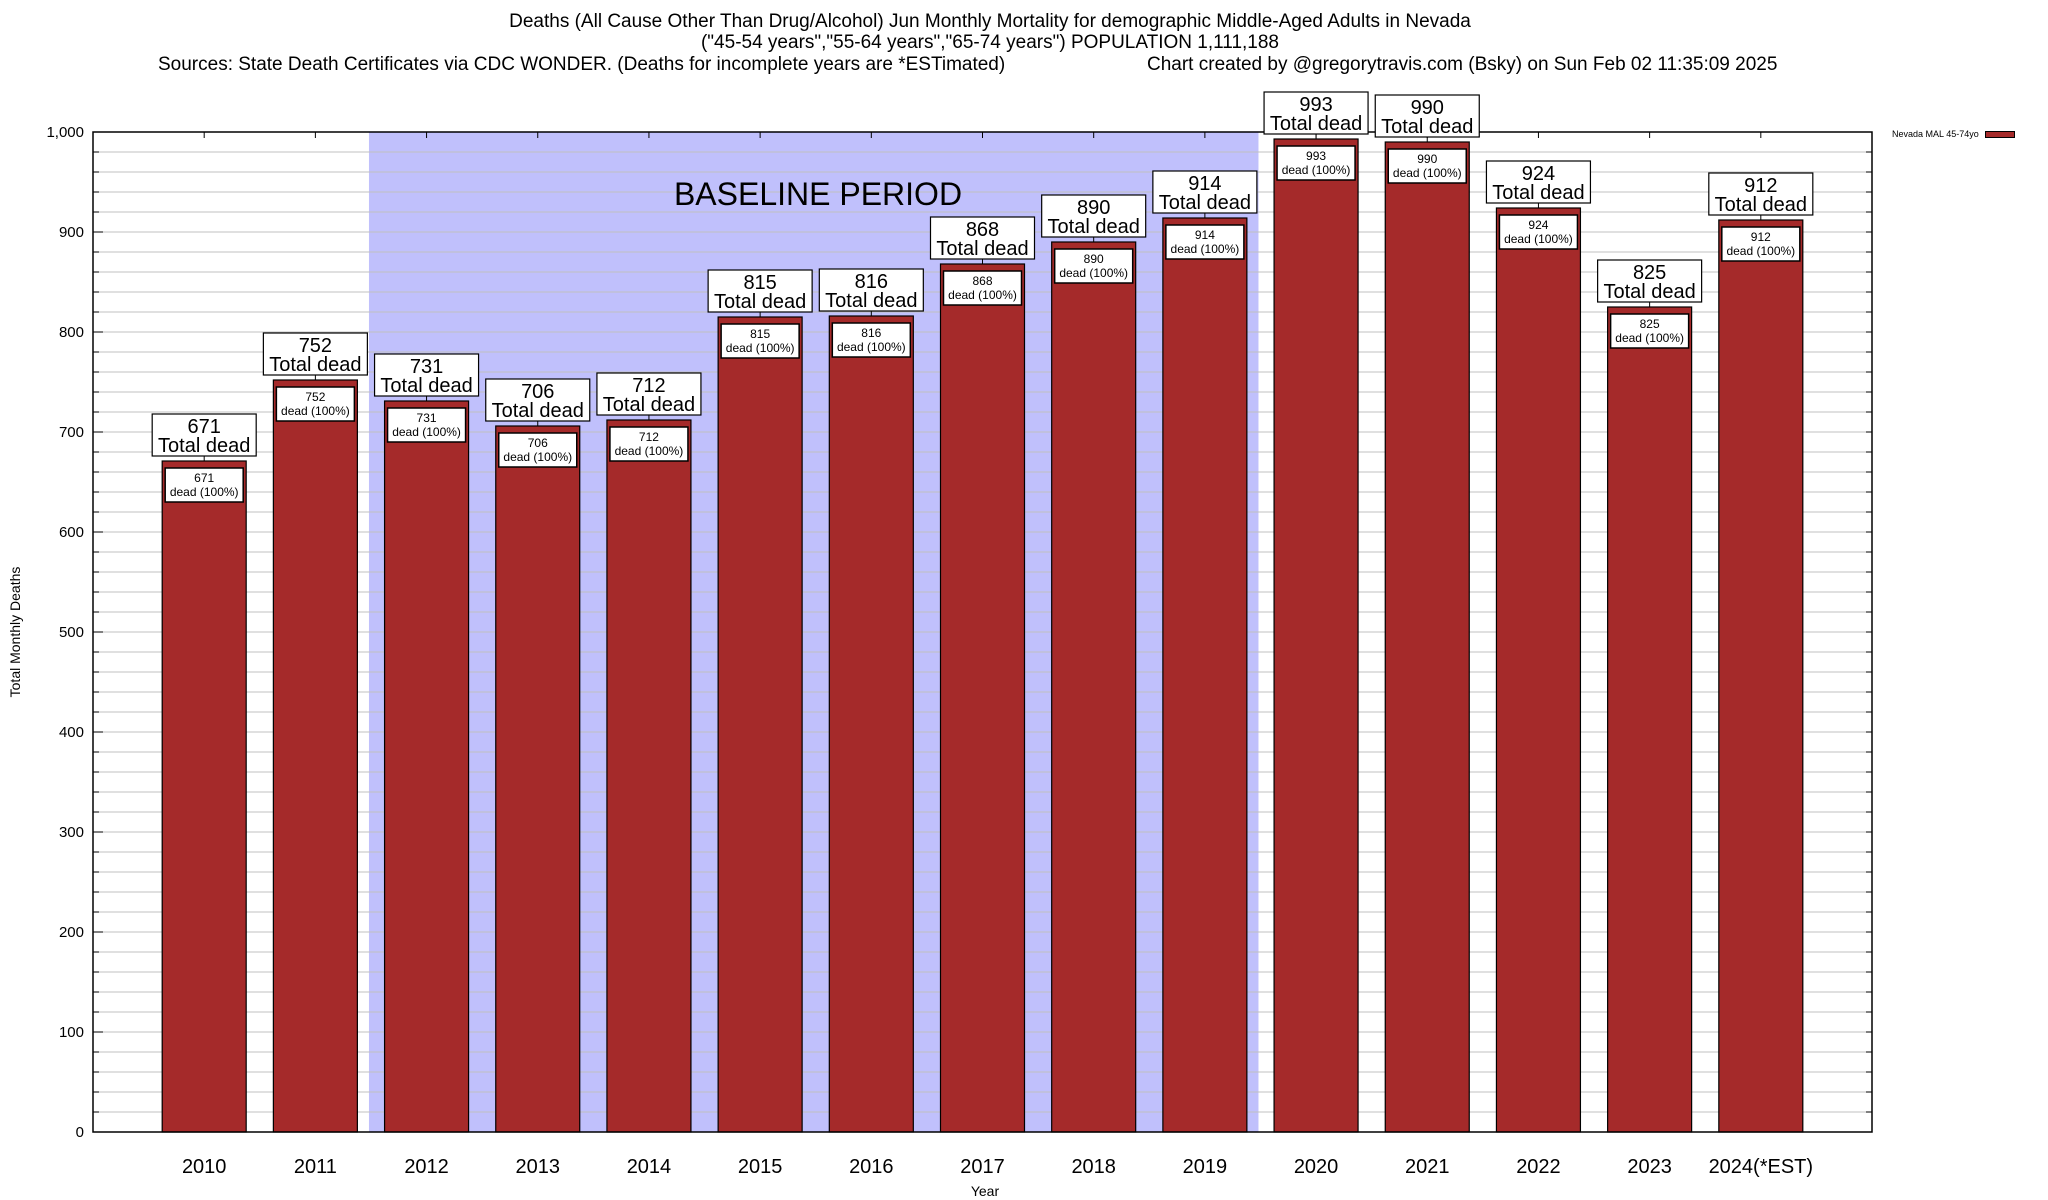 The height and width of the screenshot is (1200, 2048). What do you see at coordinates (65, 132) in the screenshot?
I see `y-tick-label: 1,000` at bounding box center [65, 132].